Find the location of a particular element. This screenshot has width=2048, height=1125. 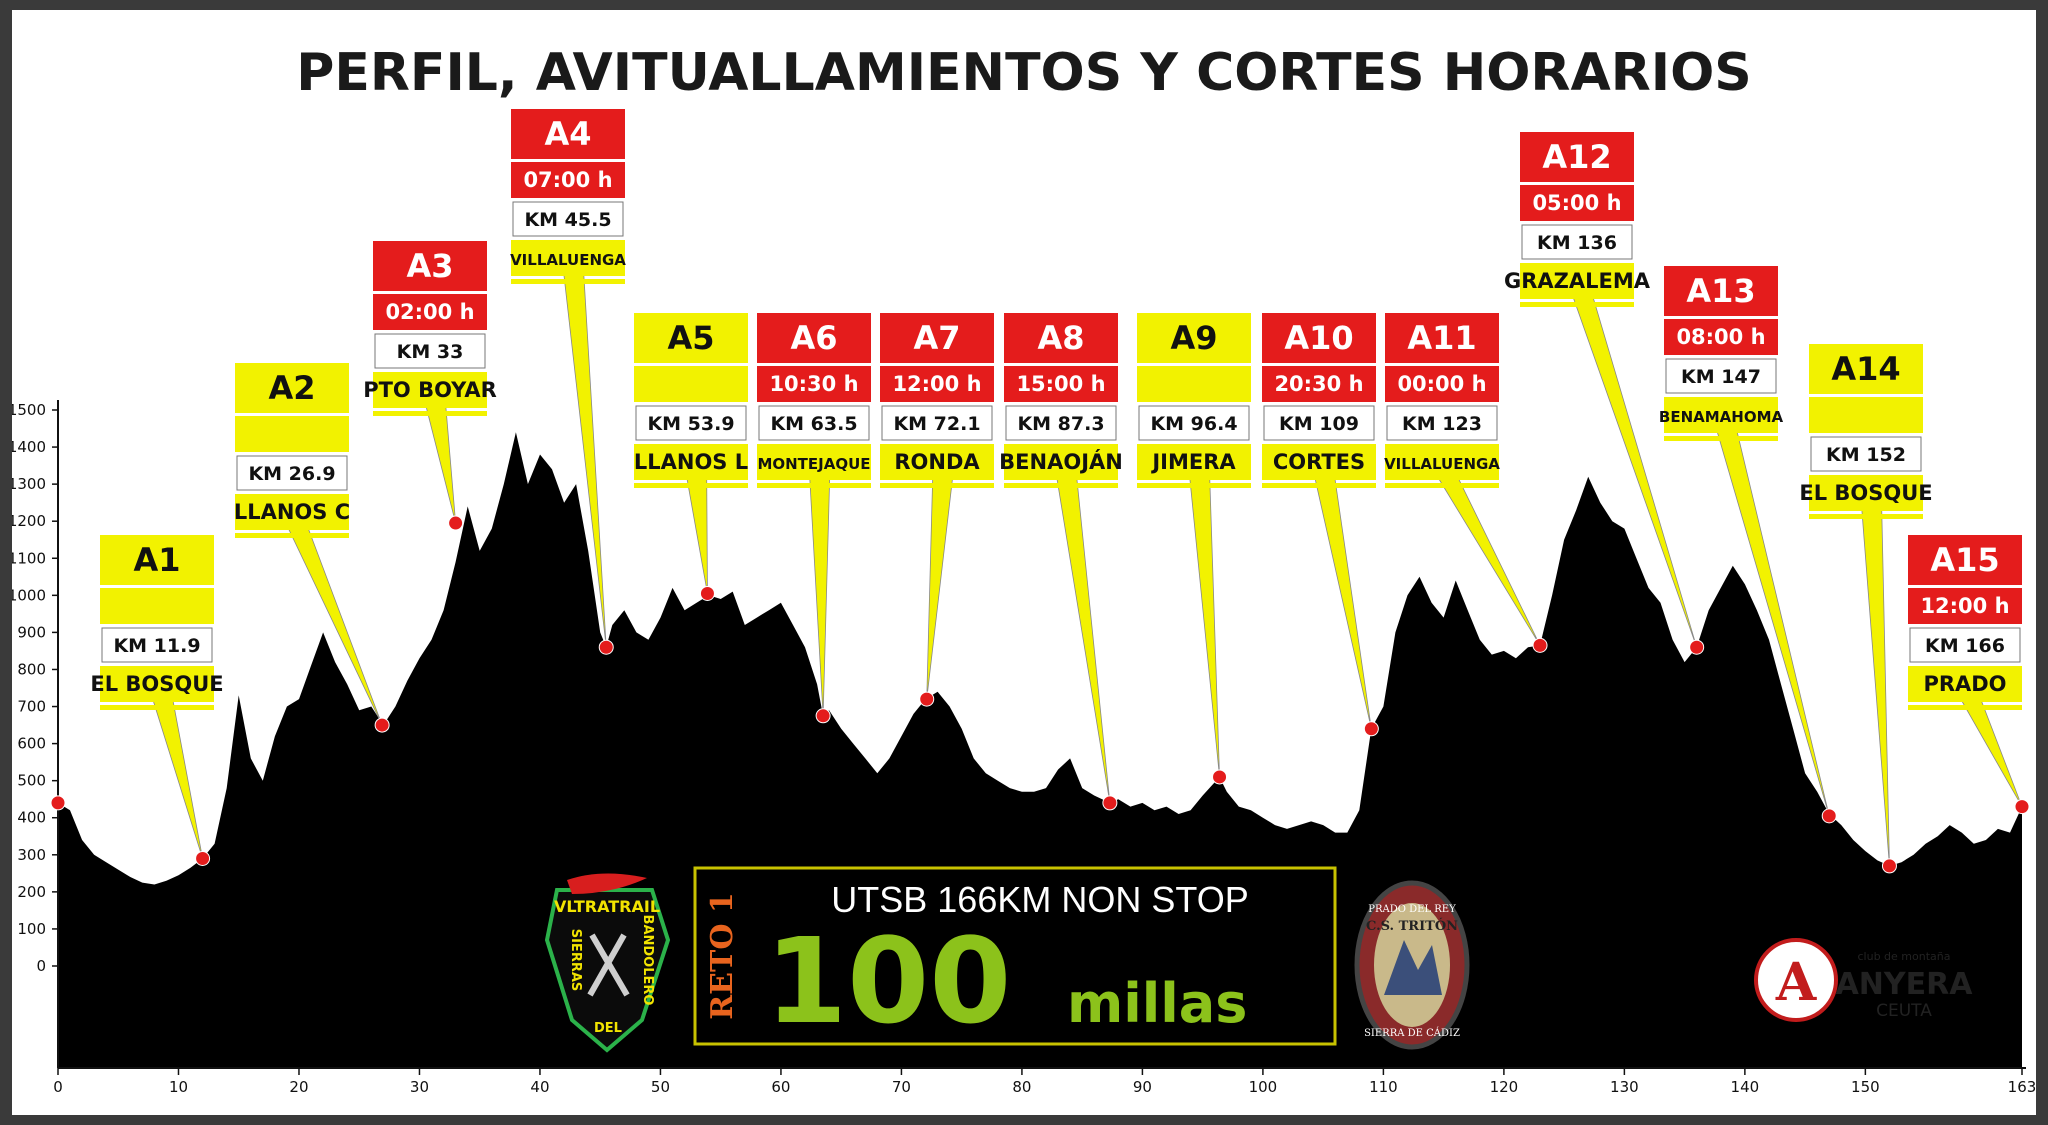

station-place: BENAOJÁN is located at coordinates (1061, 461).